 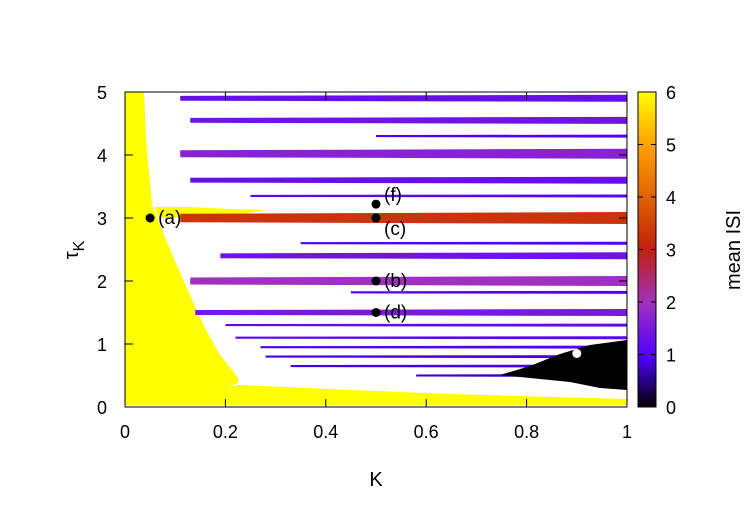 What do you see at coordinates (393, 195) in the screenshot?
I see `point-label: (f)` at bounding box center [393, 195].